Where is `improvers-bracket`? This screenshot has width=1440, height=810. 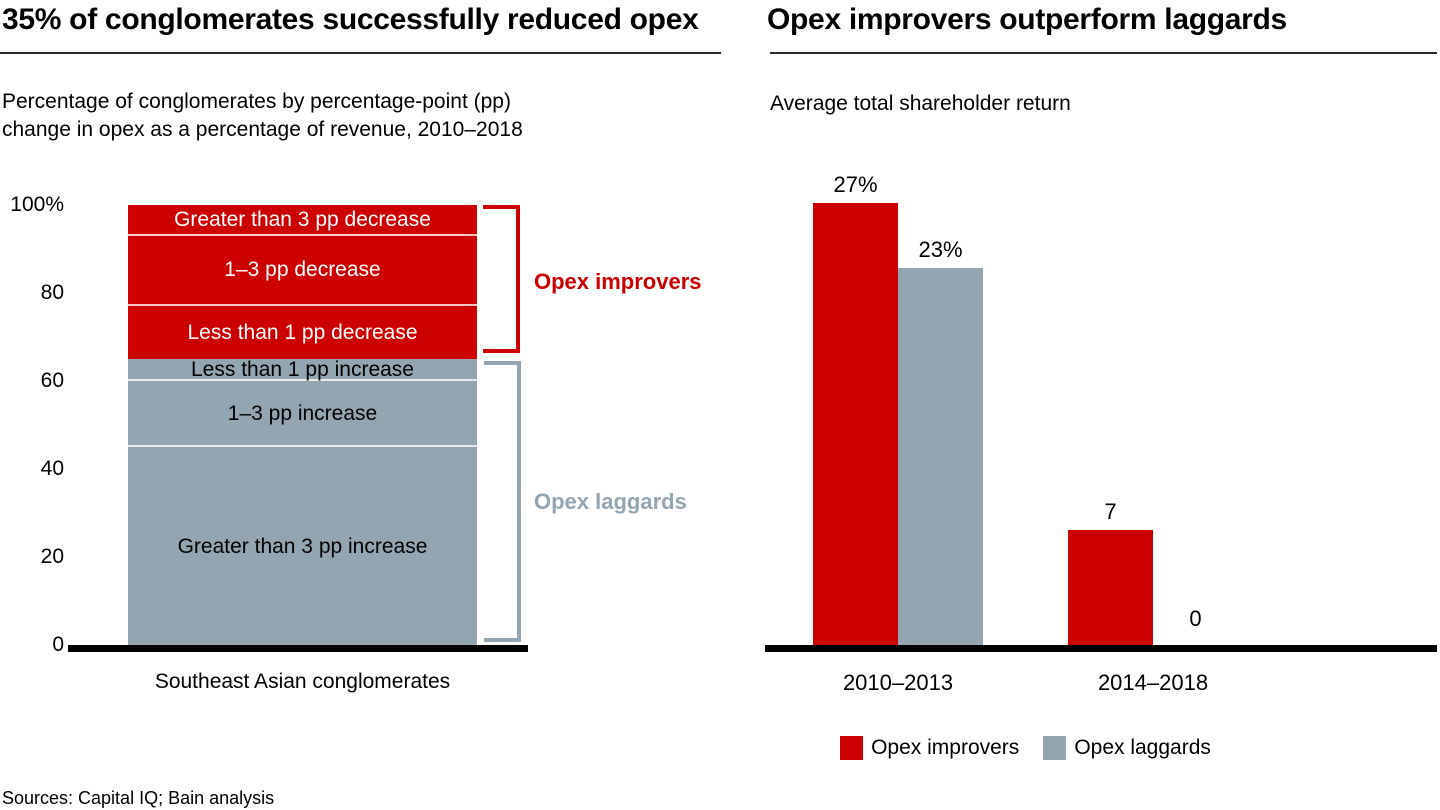 improvers-bracket is located at coordinates (501, 279).